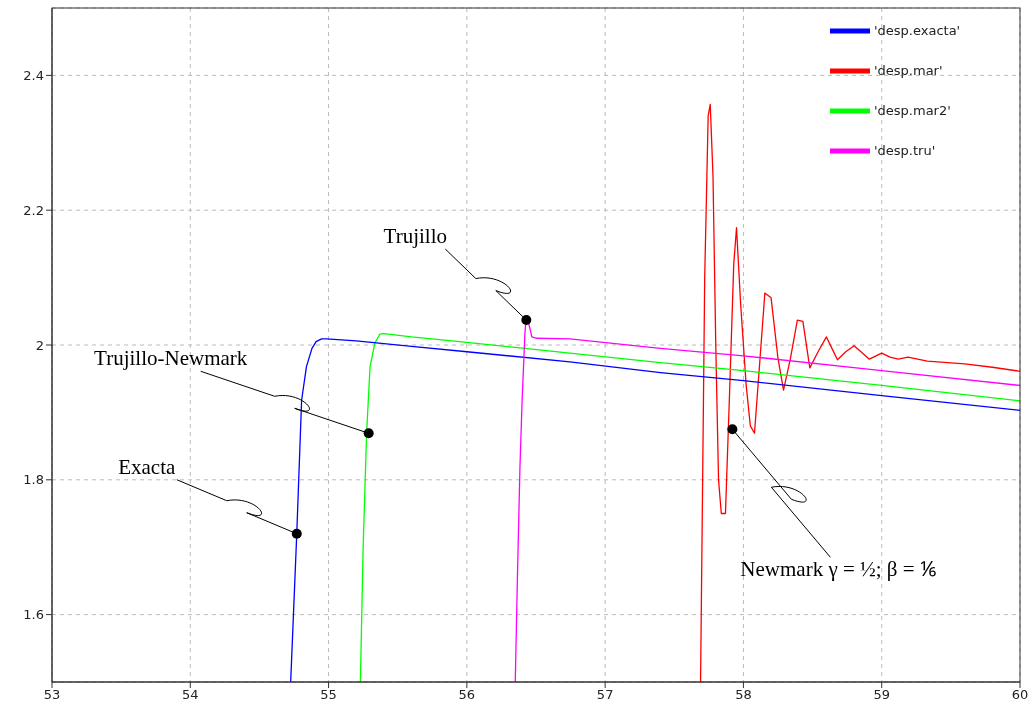 This screenshot has height=726, width=1036. Describe the element at coordinates (190, 695) in the screenshot. I see `x-tick-label: 54` at that location.